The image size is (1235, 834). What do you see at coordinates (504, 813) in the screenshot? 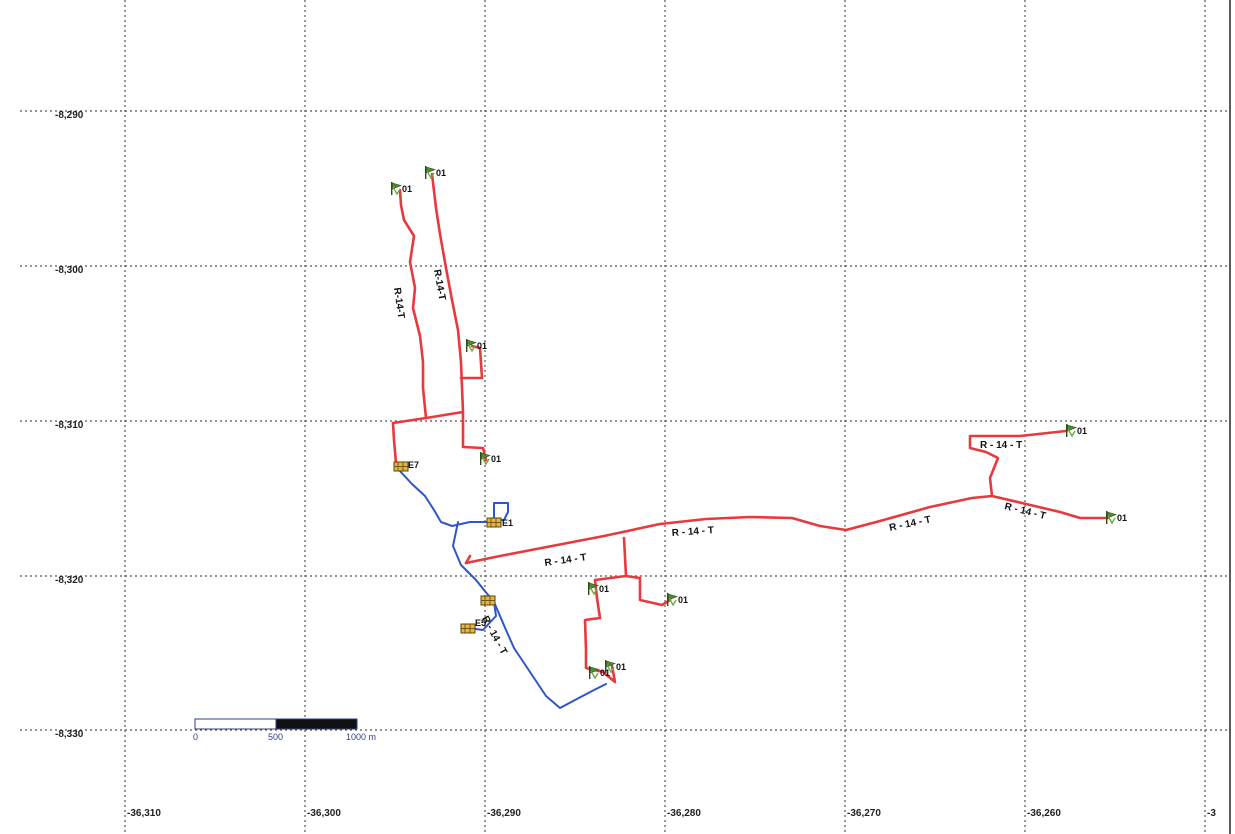
I see `x-label-36290: -36,290` at bounding box center [504, 813].